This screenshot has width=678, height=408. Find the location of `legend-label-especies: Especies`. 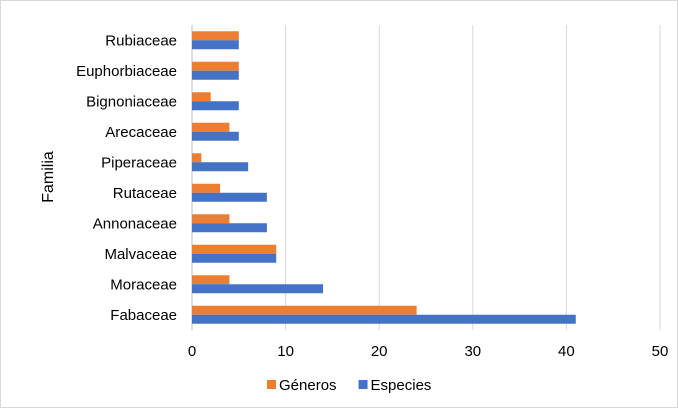

legend-label-especies: Especies is located at coordinates (401, 385).